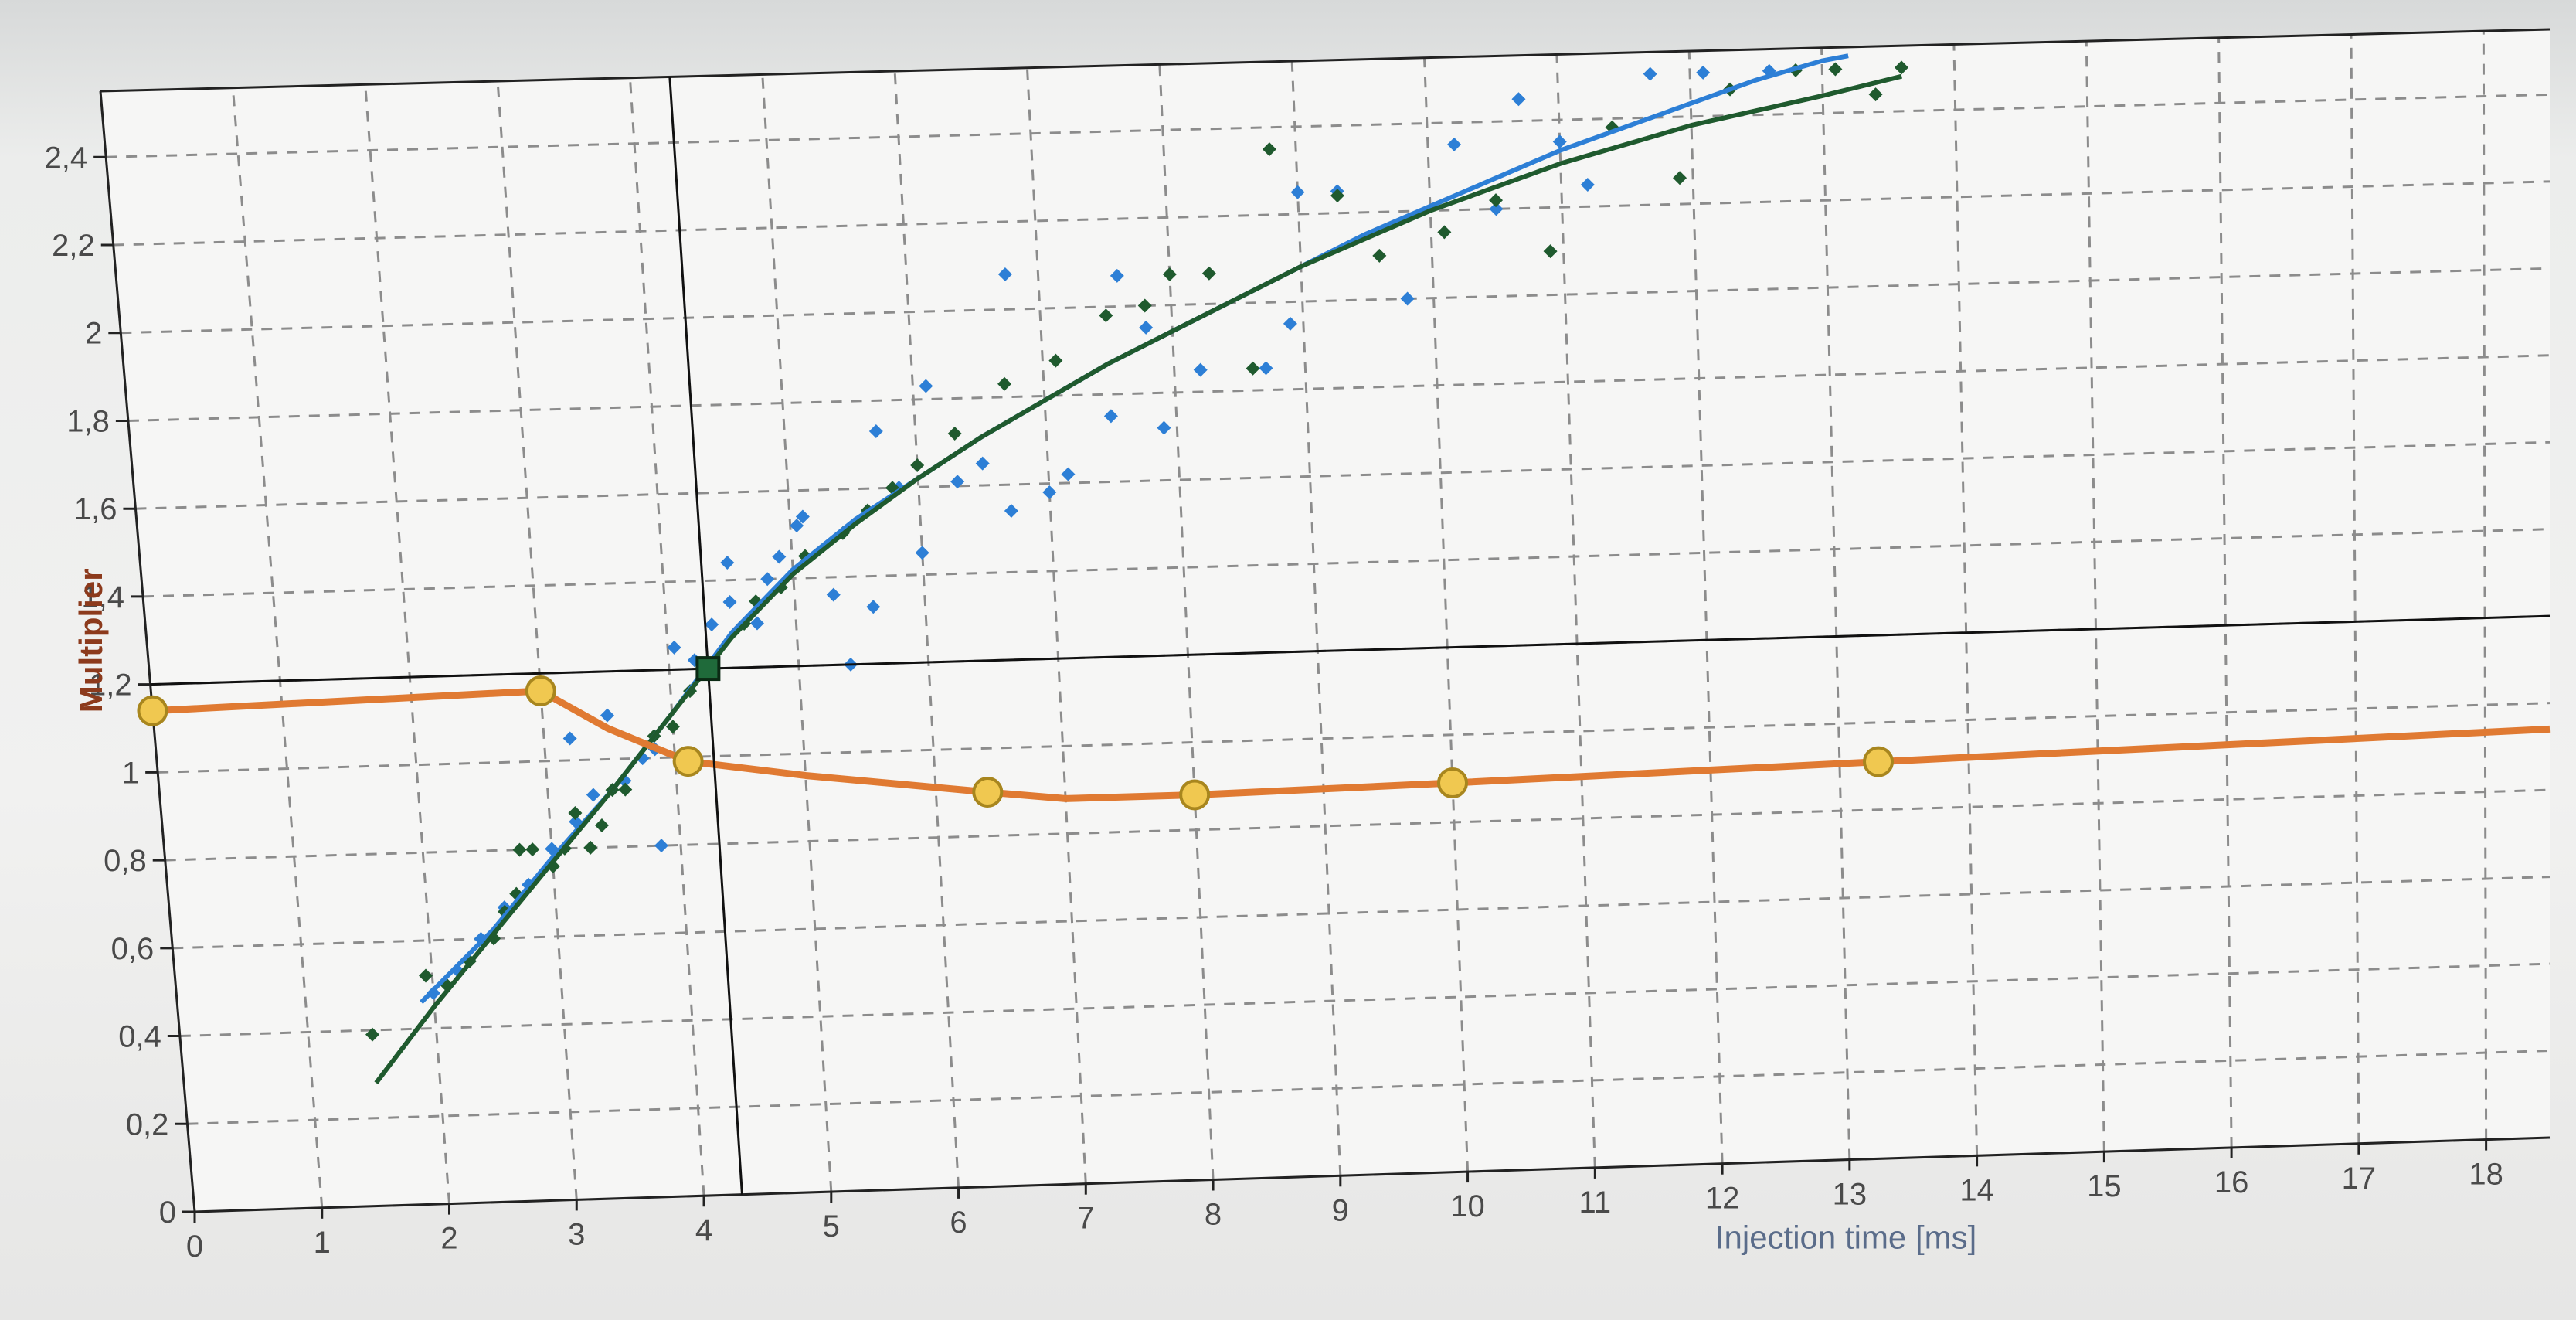  Describe the element at coordinates (831, 1226) in the screenshot. I see `x-tick-label: 5` at that location.